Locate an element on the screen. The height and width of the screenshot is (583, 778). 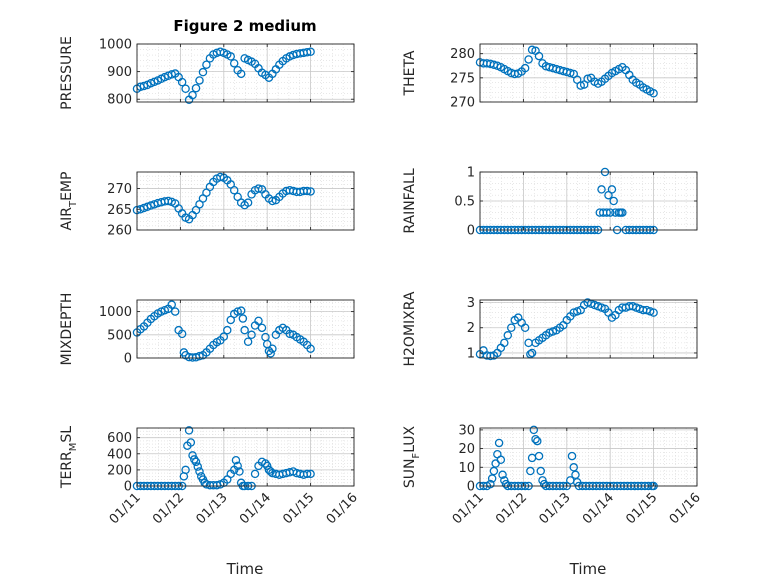
y-tick-label: 200 is located at coordinates (119, 470).